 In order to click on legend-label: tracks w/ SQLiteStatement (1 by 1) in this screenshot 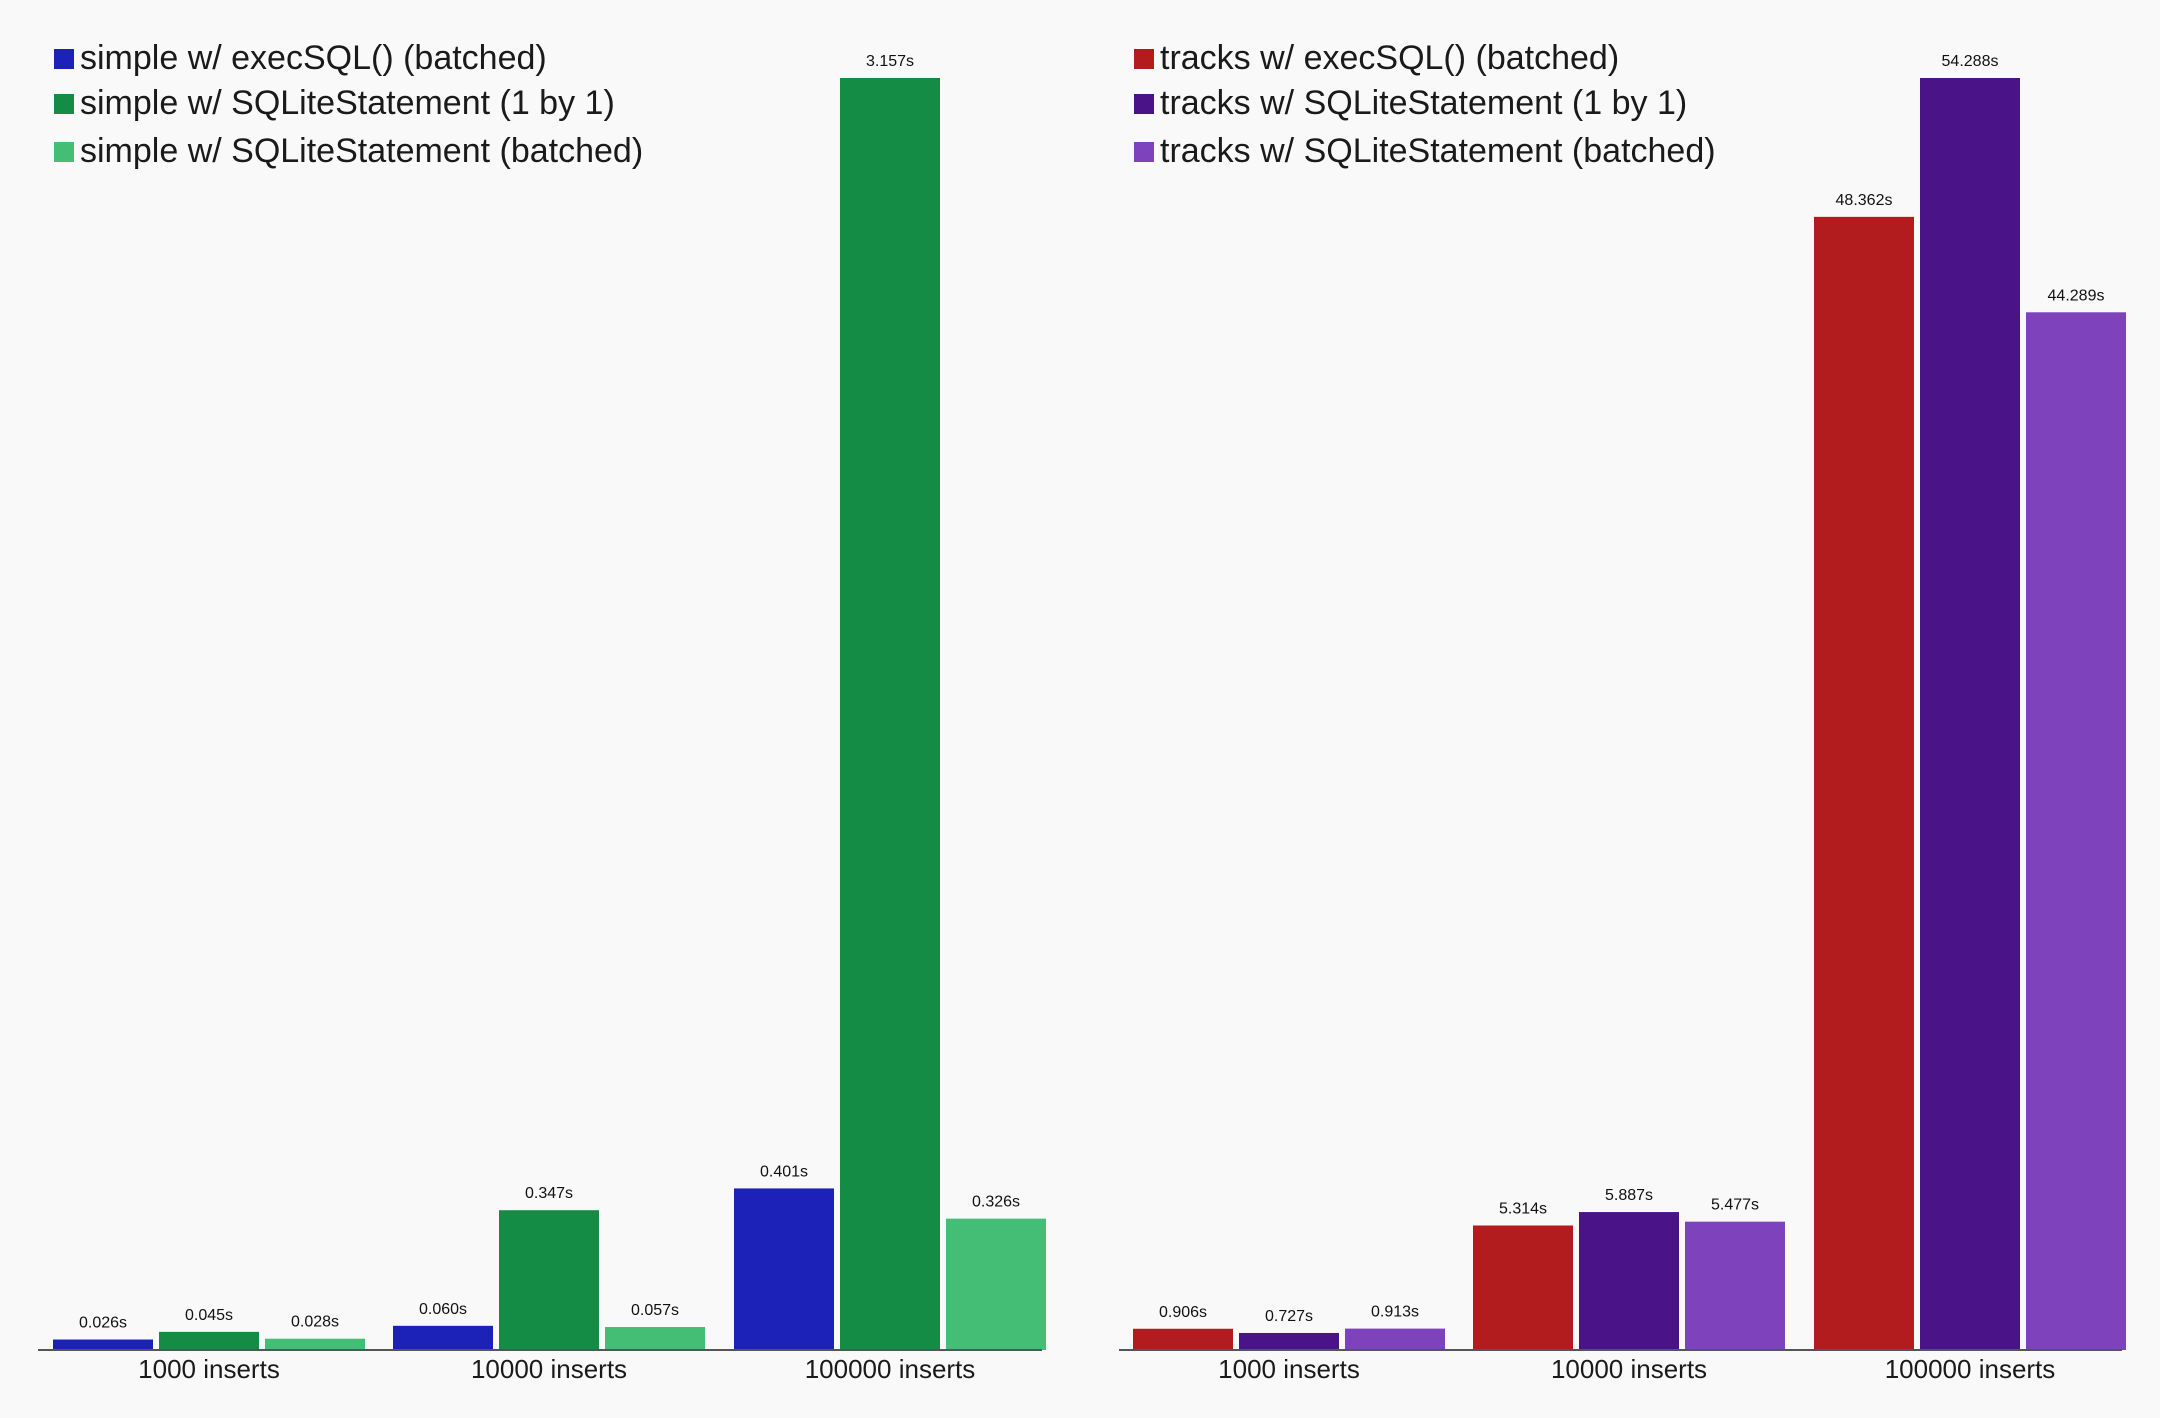, I will do `click(1423, 103)`.